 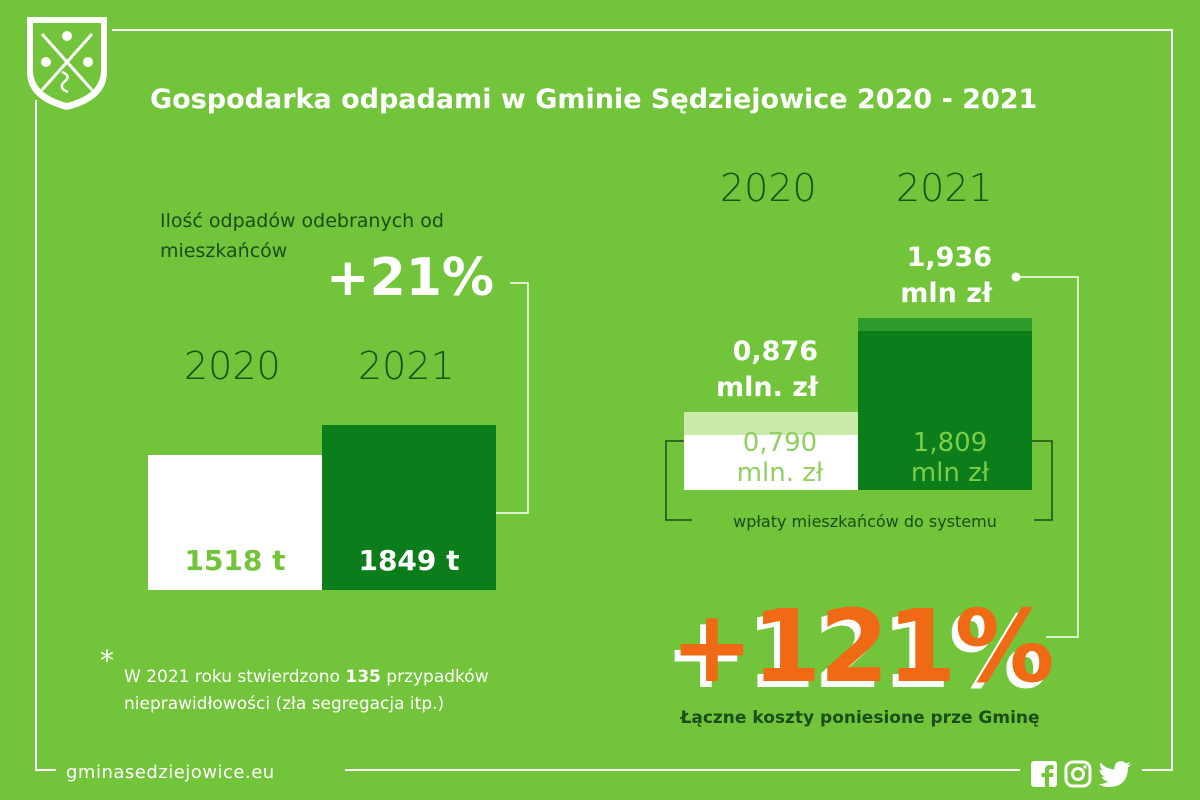 I want to click on total-costs-label: Łączne koszty poniesione prze Gminę, so click(x=860, y=718).